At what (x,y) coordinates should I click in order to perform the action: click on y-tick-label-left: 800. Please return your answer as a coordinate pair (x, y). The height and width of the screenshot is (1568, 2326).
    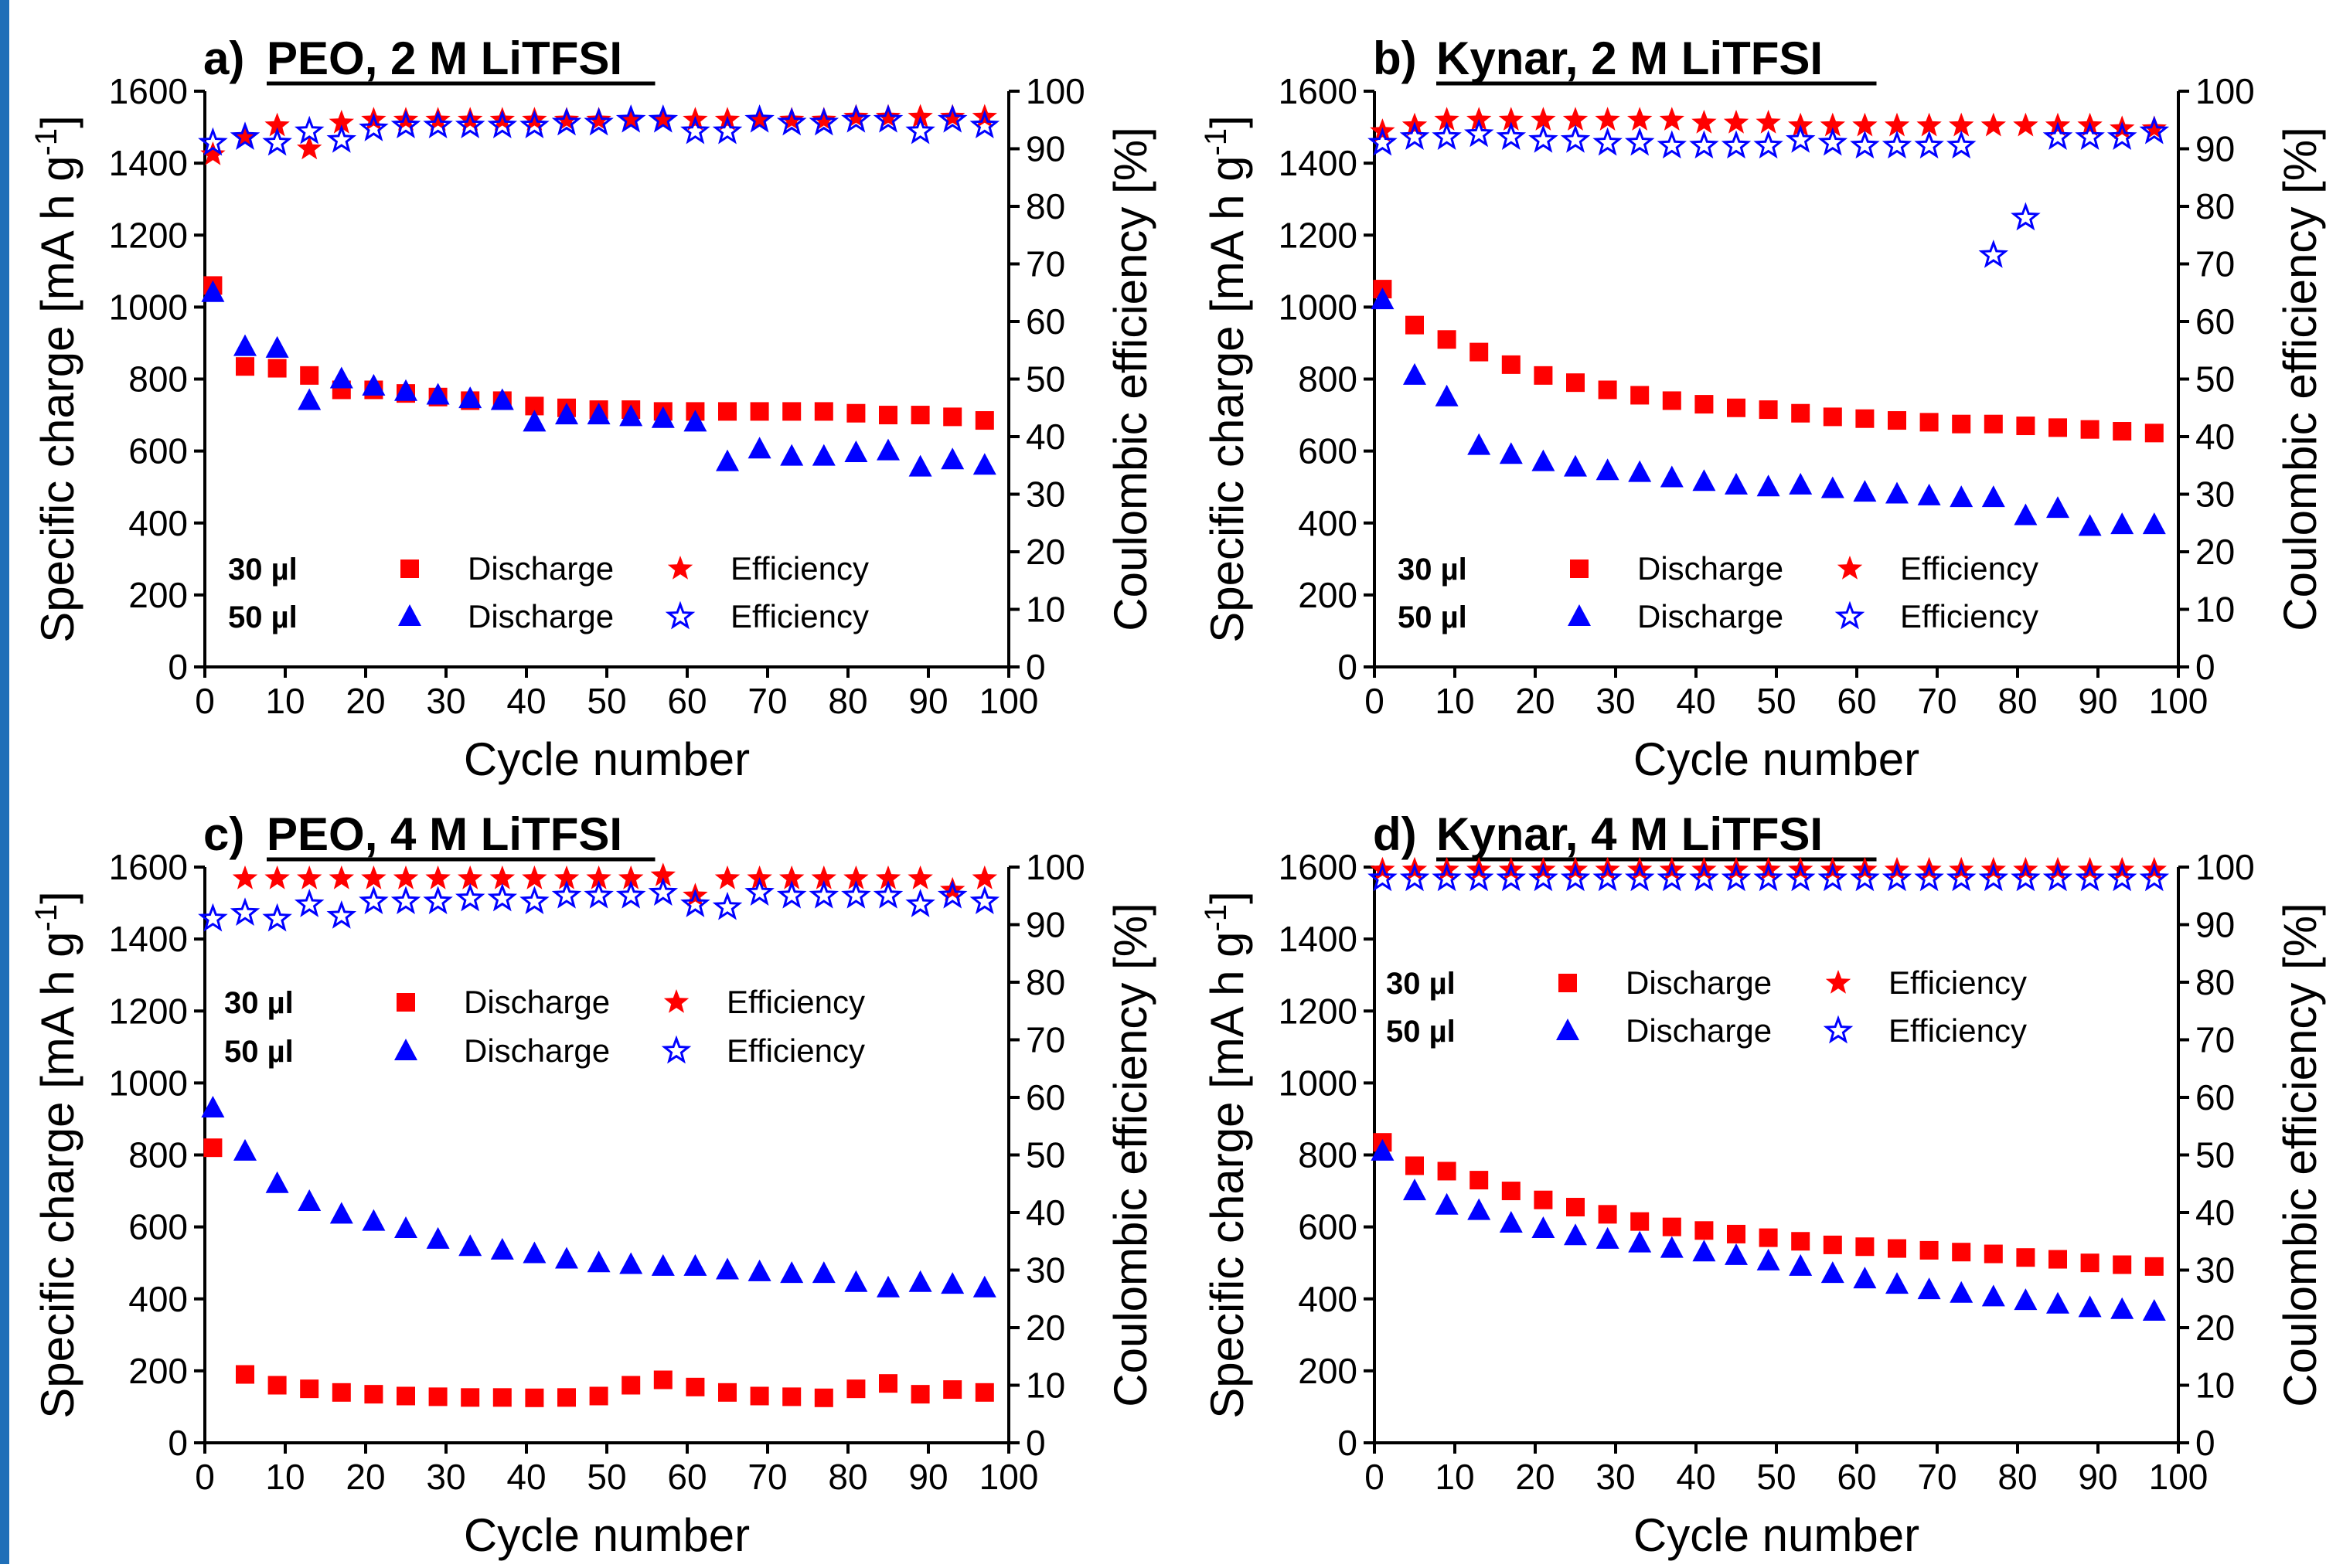
    Looking at the image, I should click on (1327, 379).